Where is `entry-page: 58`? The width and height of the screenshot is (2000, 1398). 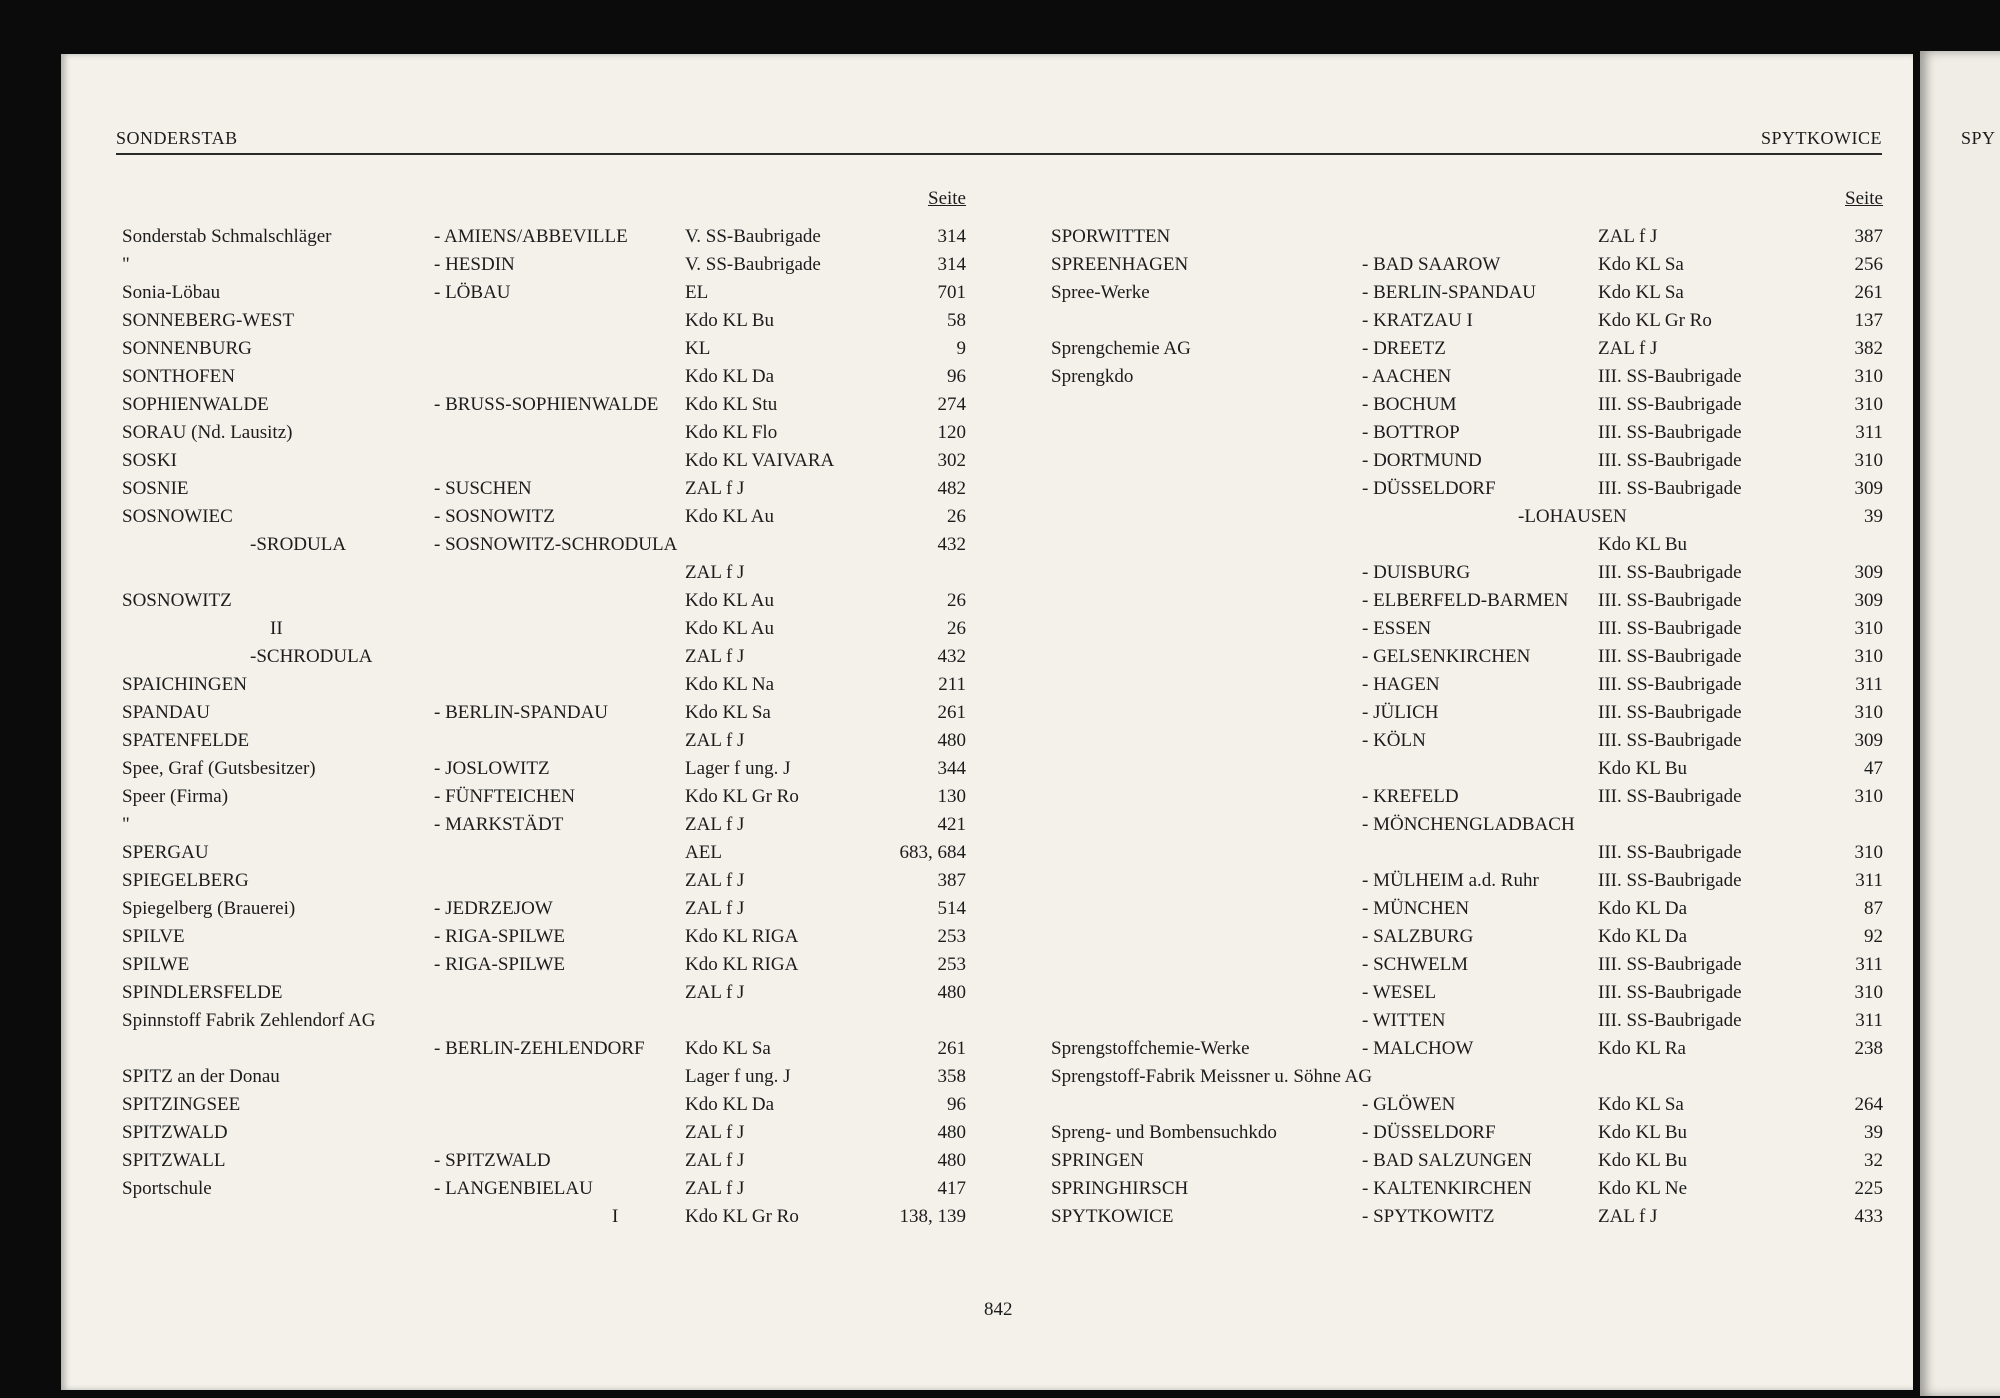
entry-page: 58 is located at coordinates (956, 320).